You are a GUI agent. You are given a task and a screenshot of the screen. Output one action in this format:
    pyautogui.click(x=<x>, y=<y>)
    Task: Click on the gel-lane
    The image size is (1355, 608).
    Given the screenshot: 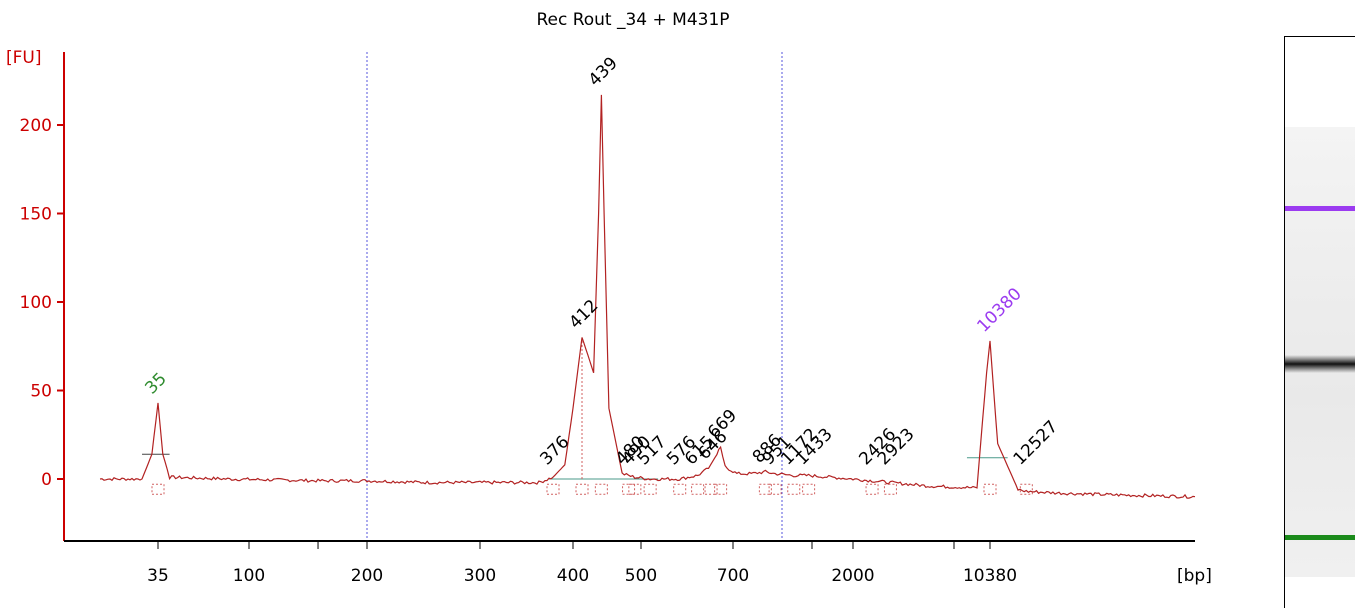 What is the action you would take?
    pyautogui.click(x=1319, y=322)
    